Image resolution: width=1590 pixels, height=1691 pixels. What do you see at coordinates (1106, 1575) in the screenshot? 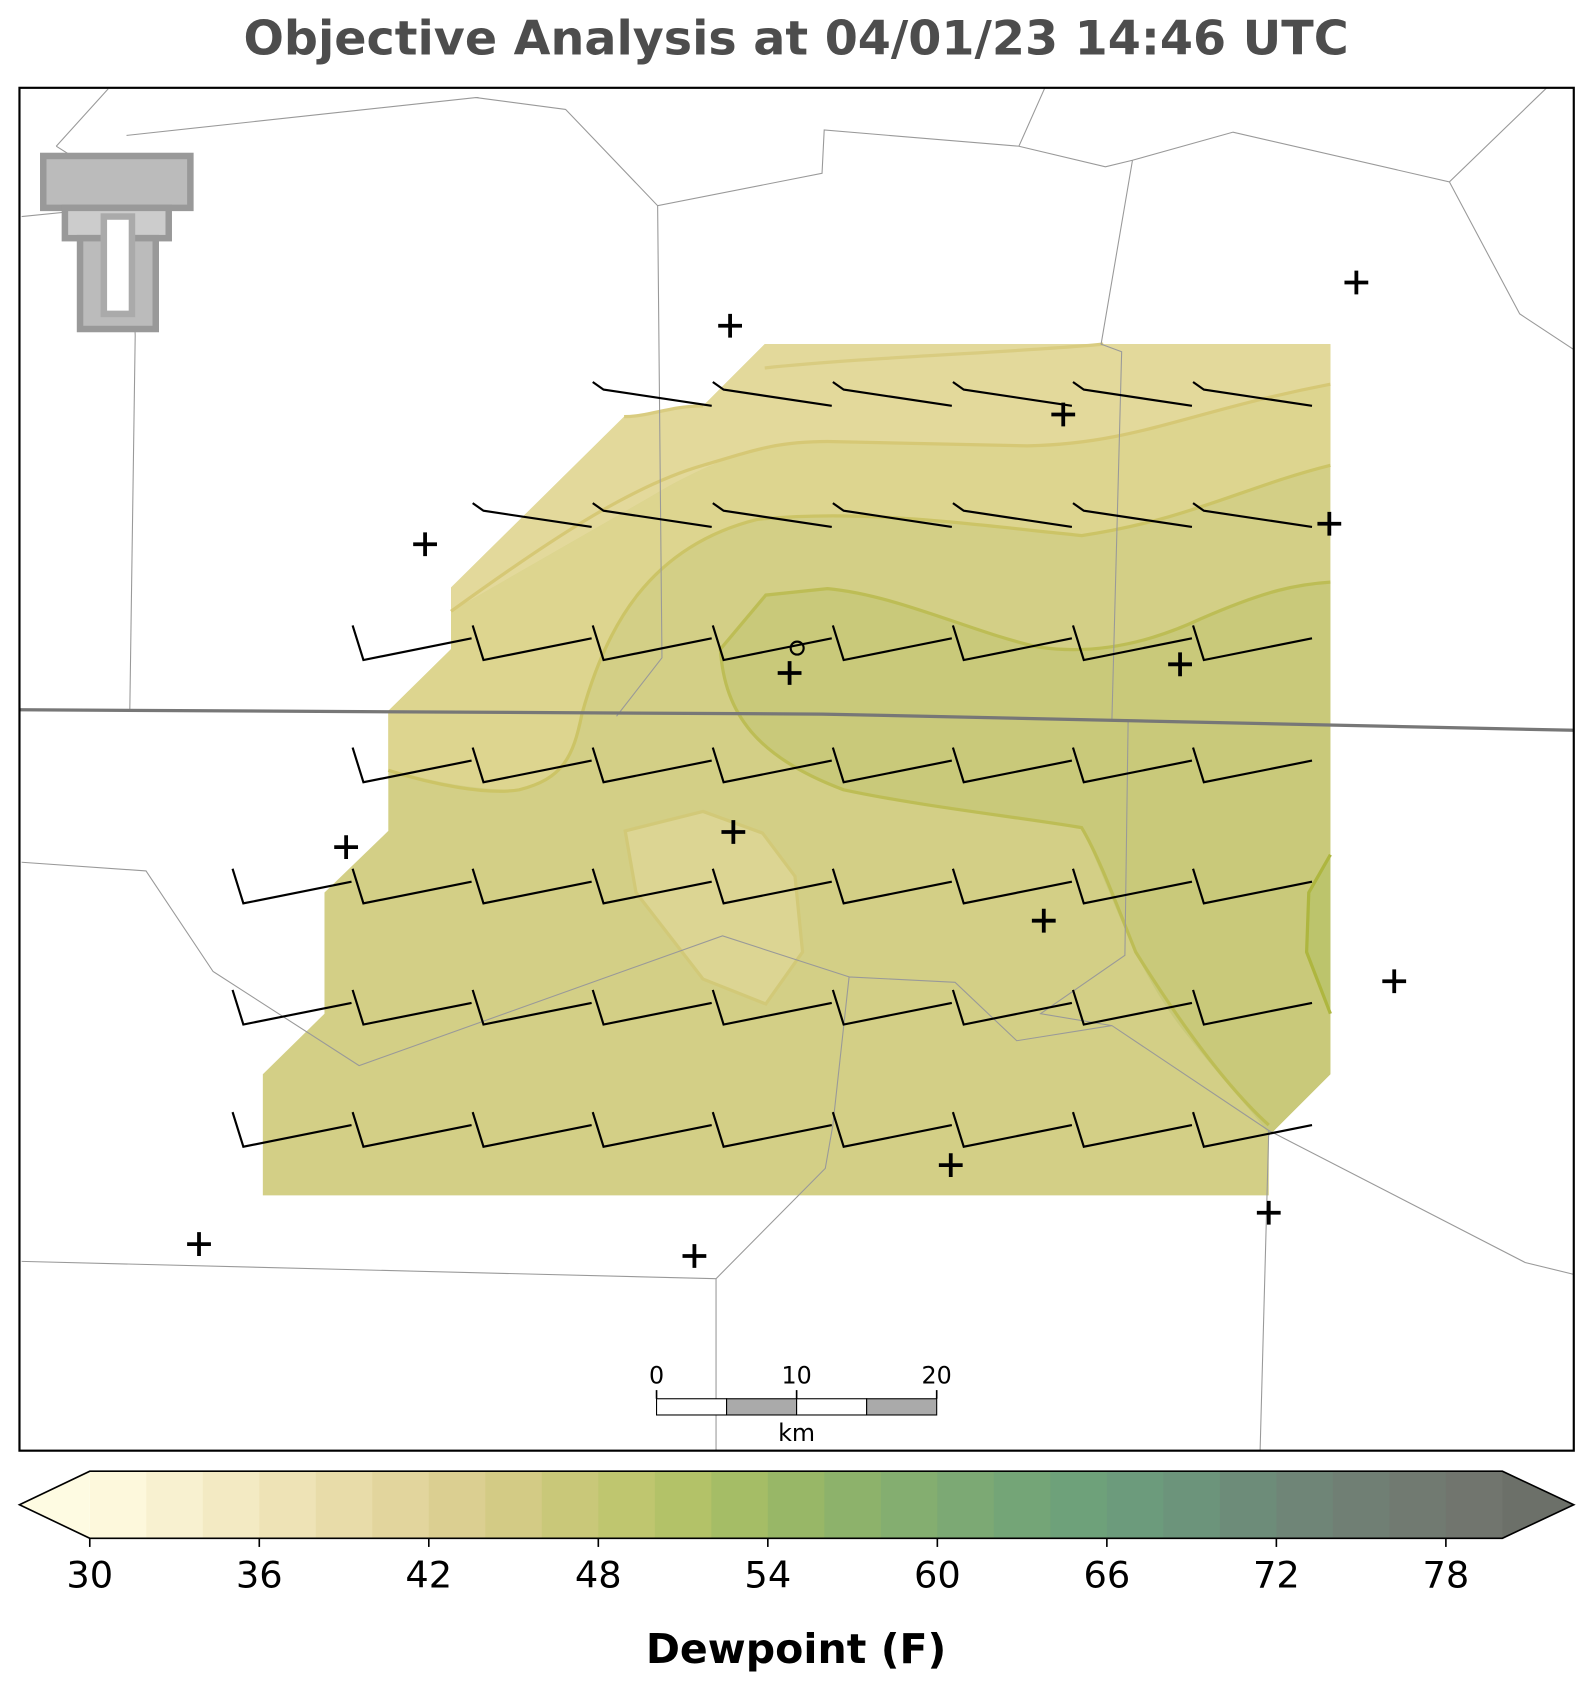
I see `colorbar-tick-label: 66` at bounding box center [1106, 1575].